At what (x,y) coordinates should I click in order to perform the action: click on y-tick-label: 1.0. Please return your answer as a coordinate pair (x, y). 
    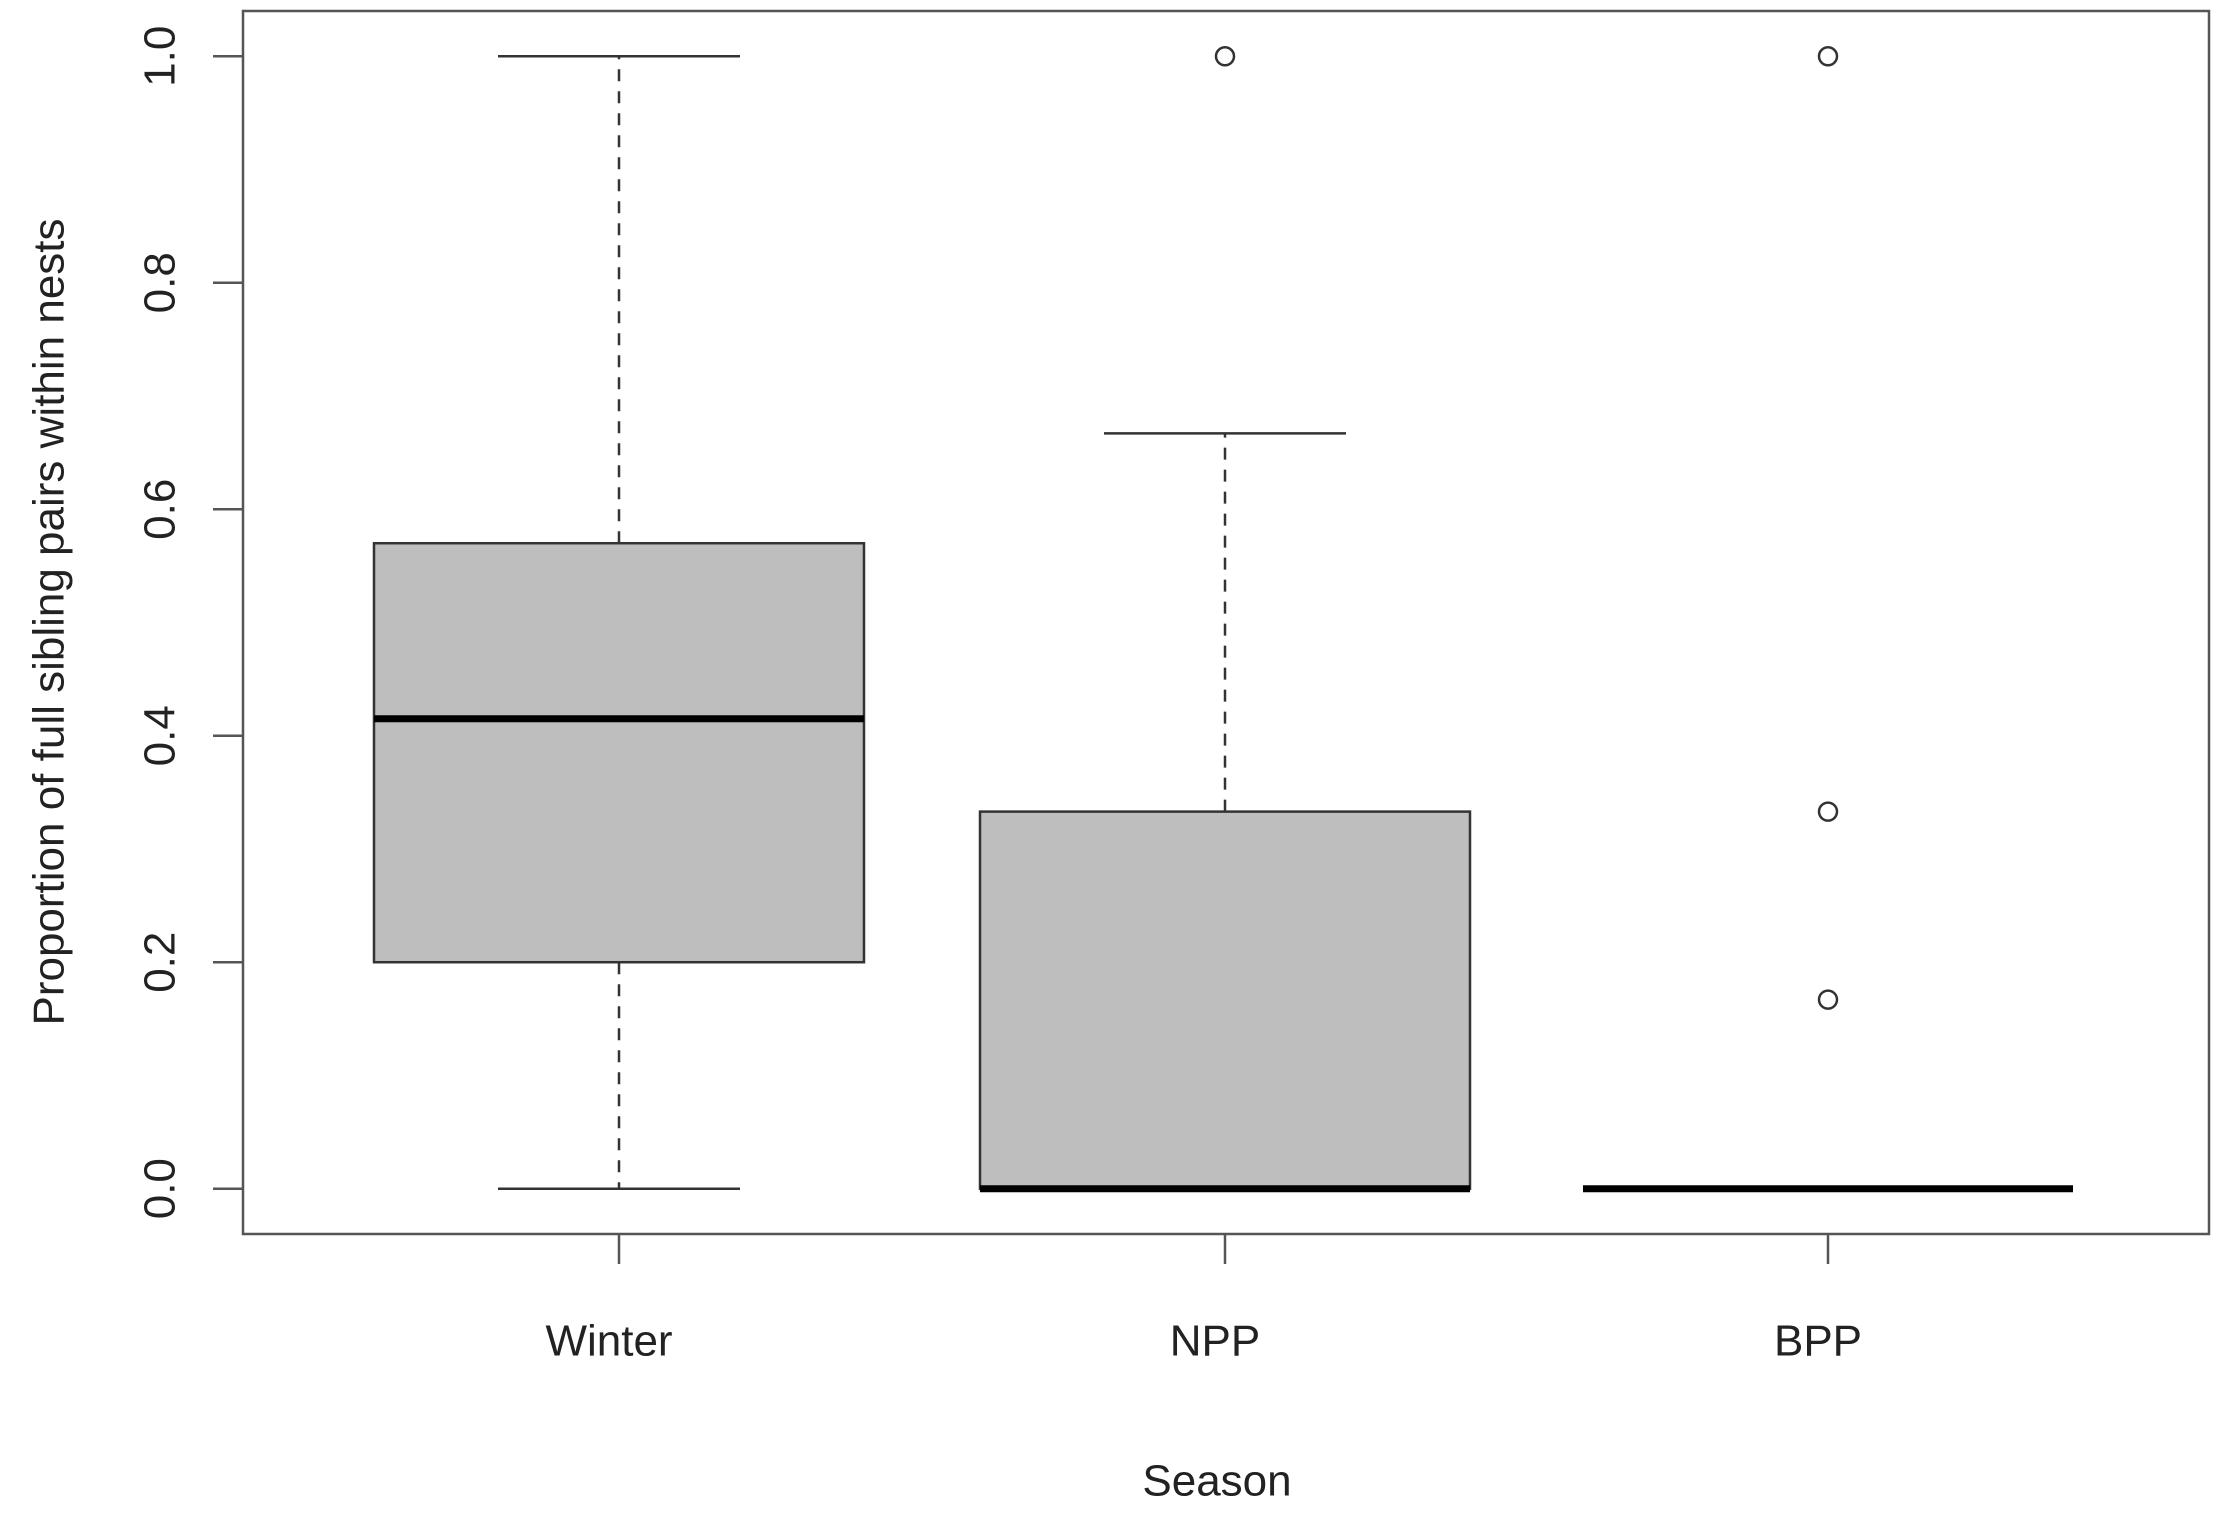
    Looking at the image, I should click on (160, 56).